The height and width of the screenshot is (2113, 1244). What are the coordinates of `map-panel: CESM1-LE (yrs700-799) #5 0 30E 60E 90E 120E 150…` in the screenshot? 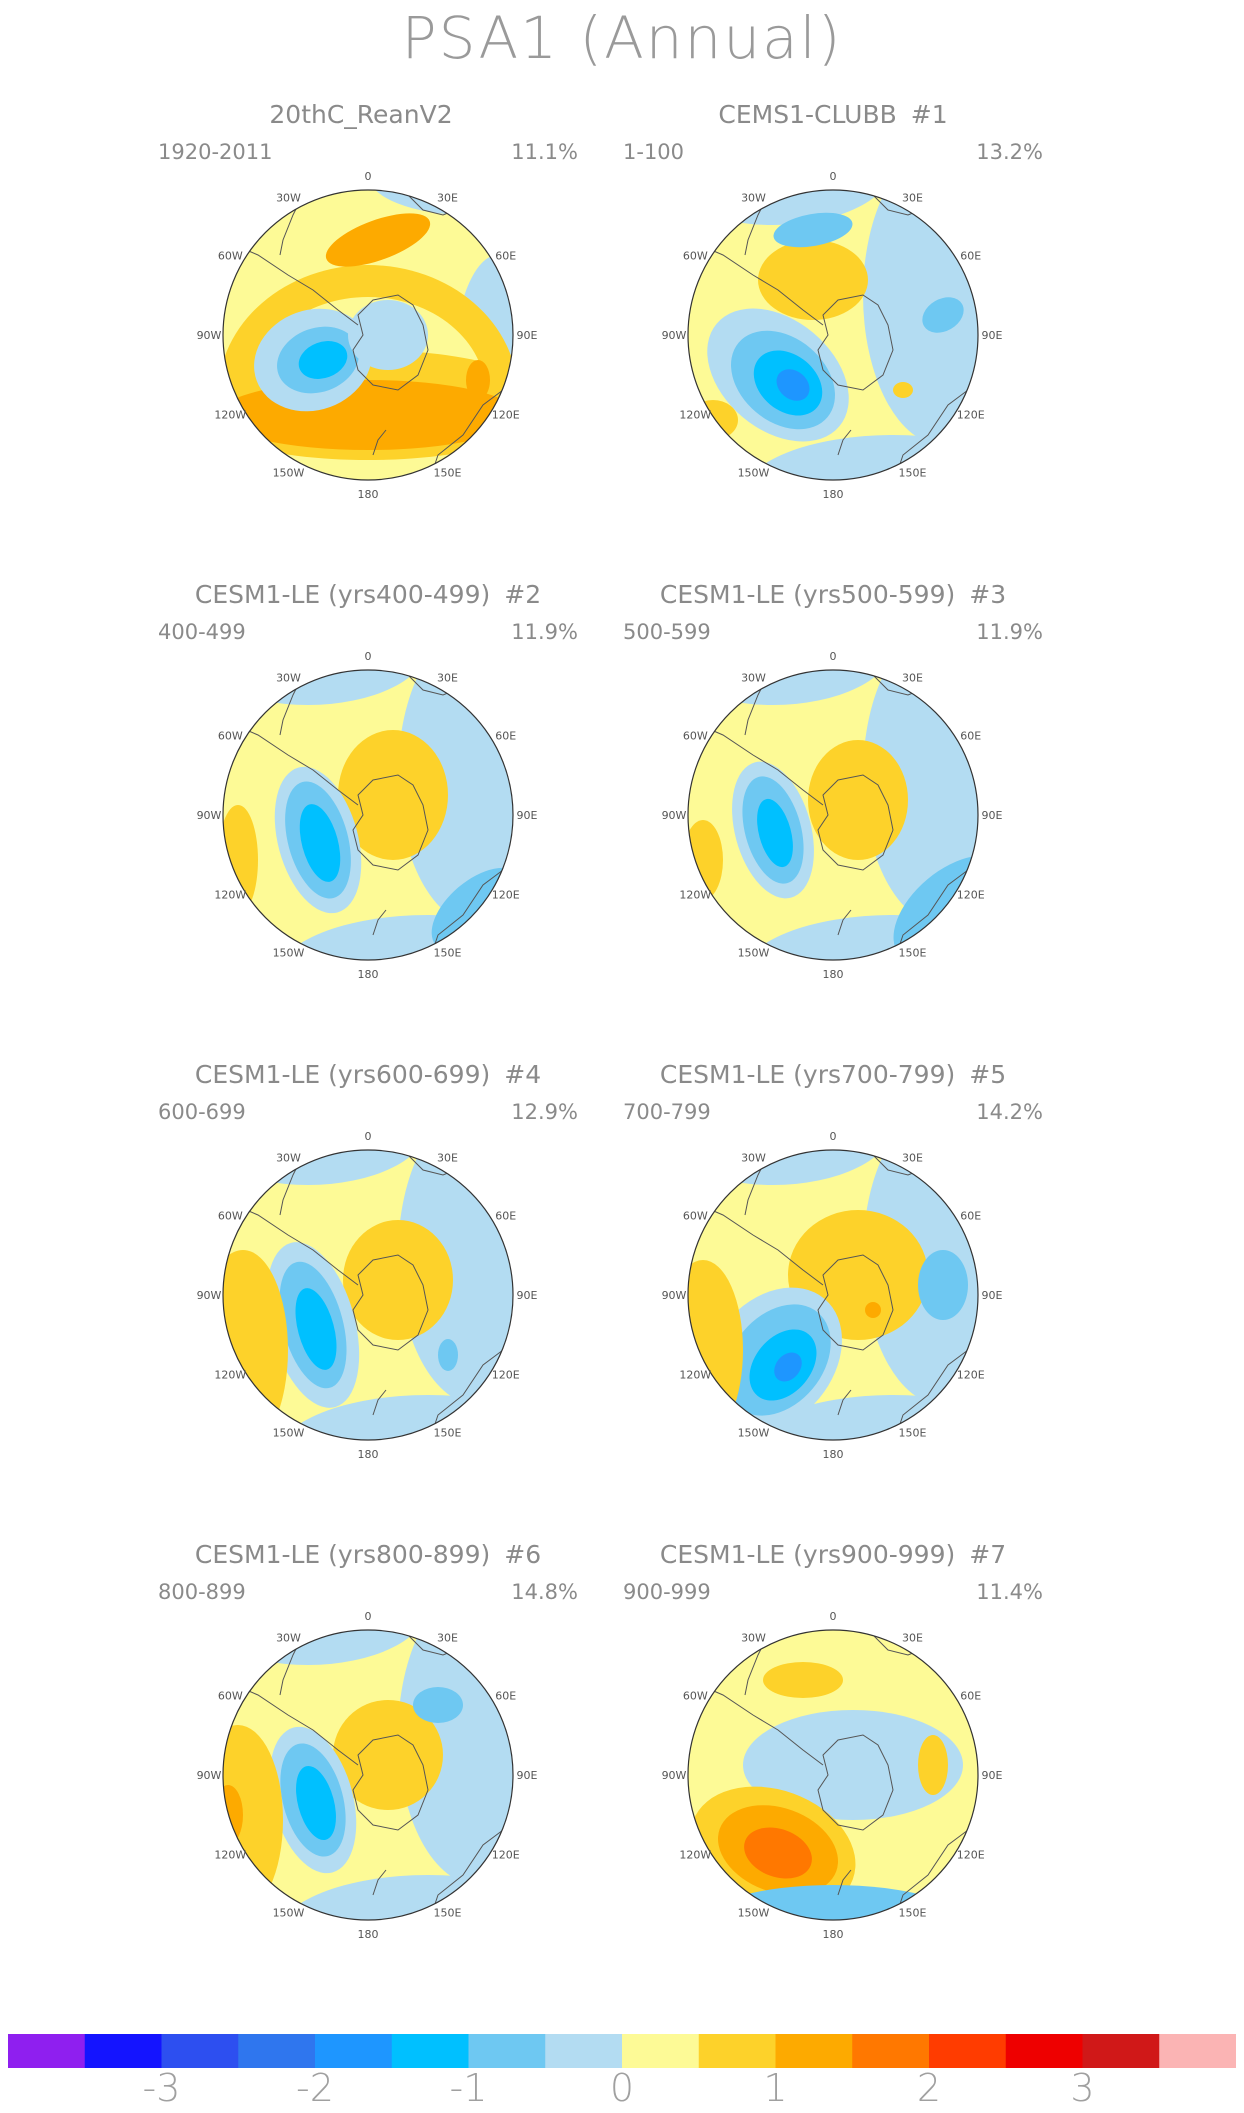 It's located at (833, 1295).